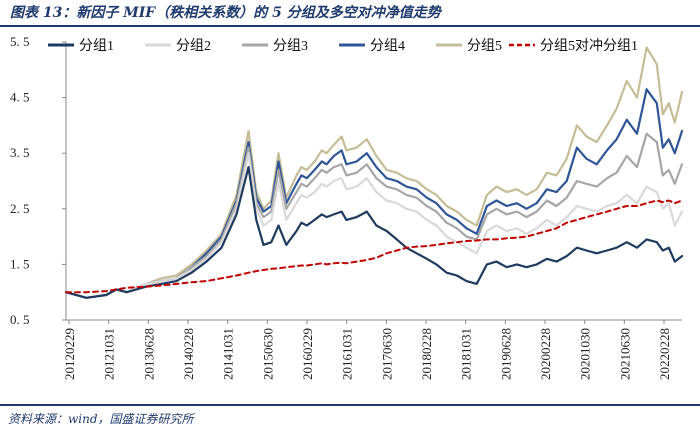 The height and width of the screenshot is (433, 700). I want to click on y-tick-label: 2. 5, so click(20, 208).